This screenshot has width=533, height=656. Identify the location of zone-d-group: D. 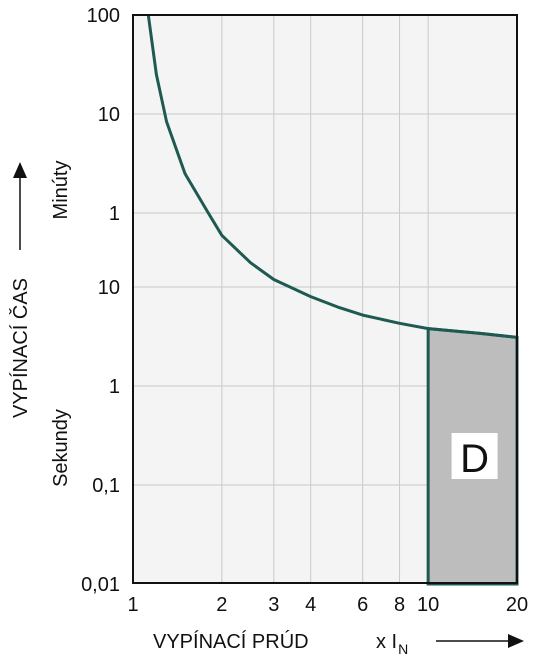
(472, 456).